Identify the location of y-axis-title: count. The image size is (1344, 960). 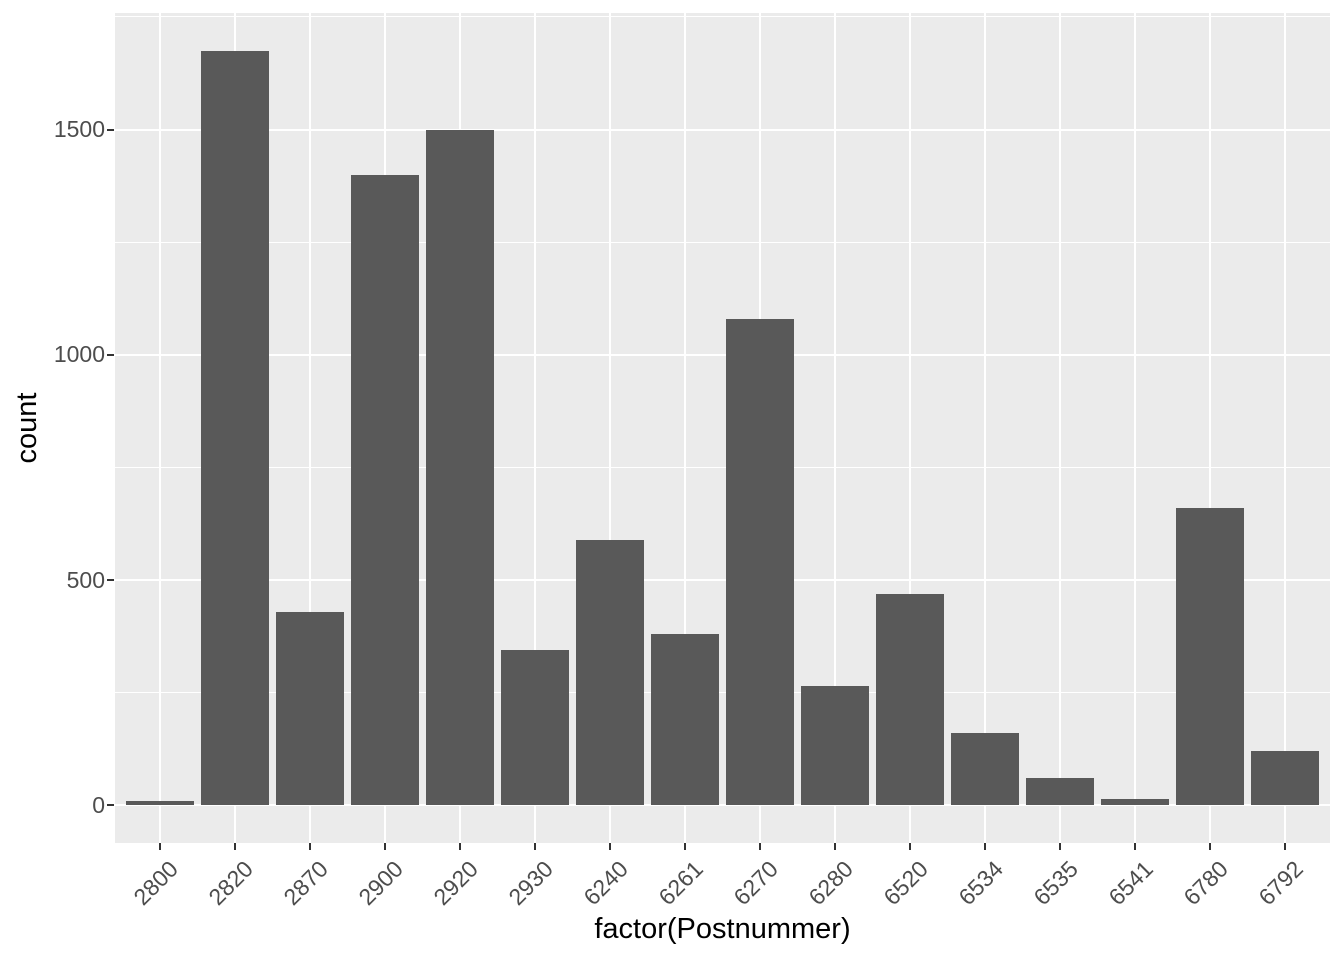
(27, 428).